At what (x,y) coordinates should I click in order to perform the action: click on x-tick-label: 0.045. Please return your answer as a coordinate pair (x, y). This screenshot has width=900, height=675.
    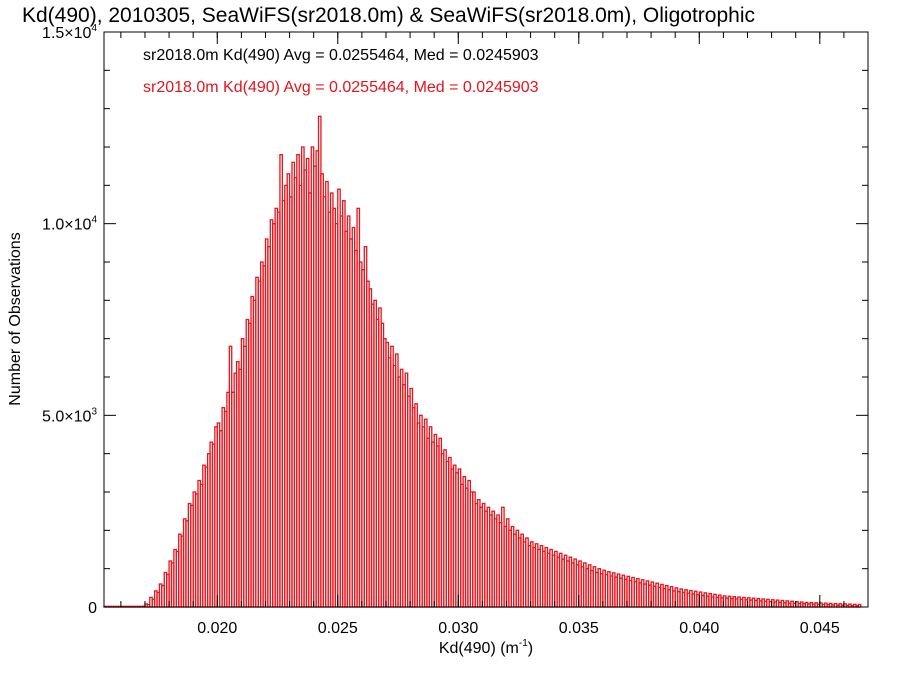
    Looking at the image, I should click on (820, 628).